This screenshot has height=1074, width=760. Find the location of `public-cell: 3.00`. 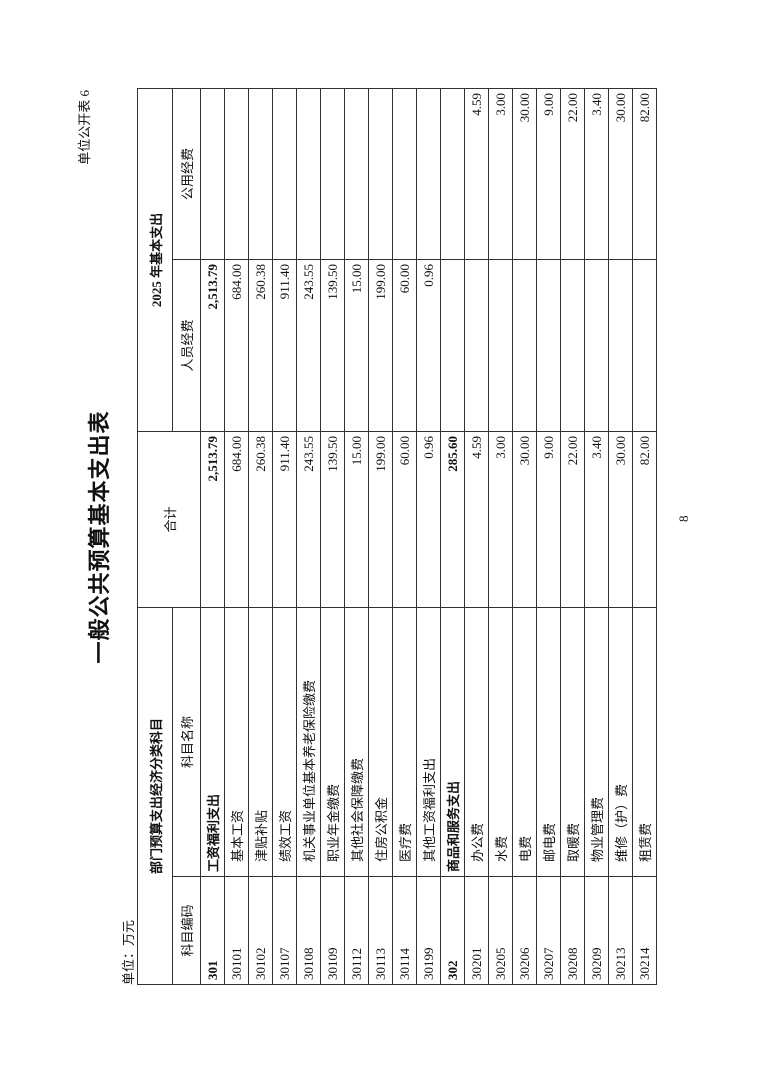

public-cell: 3.00 is located at coordinates (500, 174).